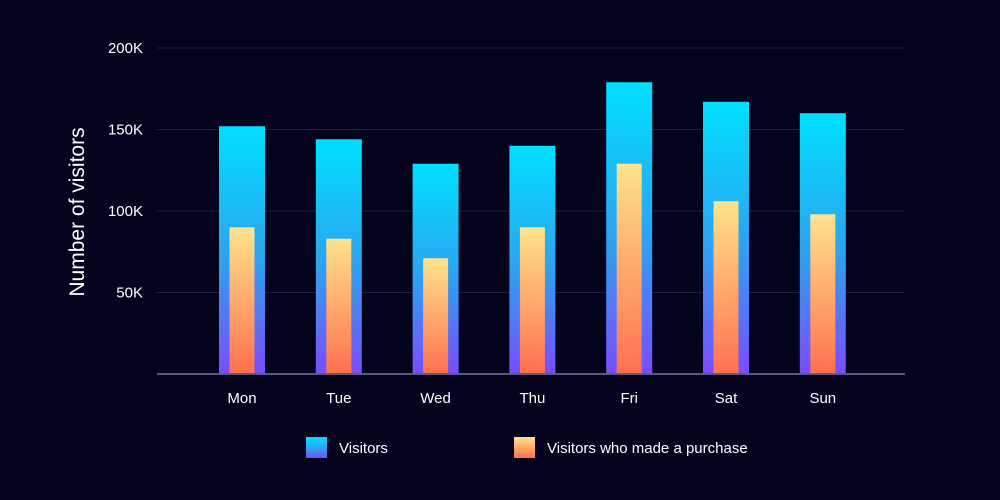 The width and height of the screenshot is (1000, 500). What do you see at coordinates (435, 398) in the screenshot?
I see `x-tick-label-wed: Wed` at bounding box center [435, 398].